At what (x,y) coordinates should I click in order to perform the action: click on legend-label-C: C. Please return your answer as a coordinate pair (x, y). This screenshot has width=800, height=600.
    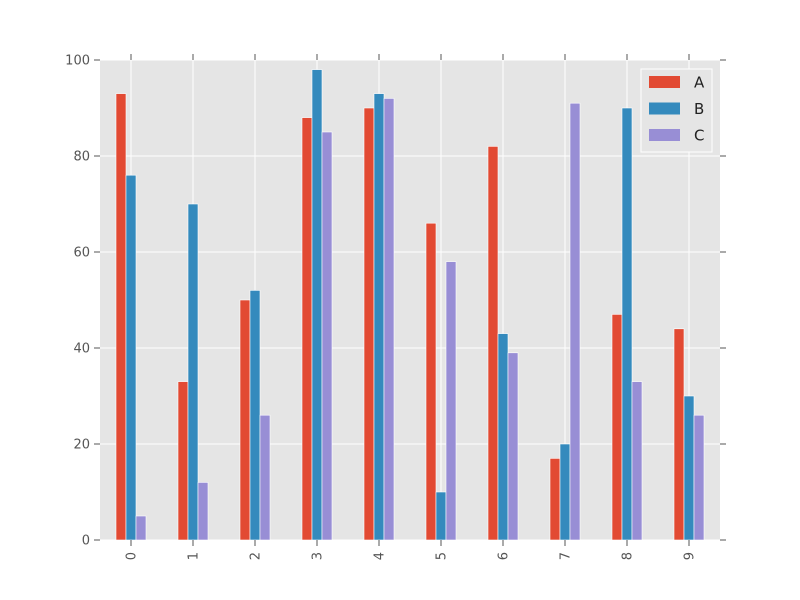
    Looking at the image, I should click on (699, 136).